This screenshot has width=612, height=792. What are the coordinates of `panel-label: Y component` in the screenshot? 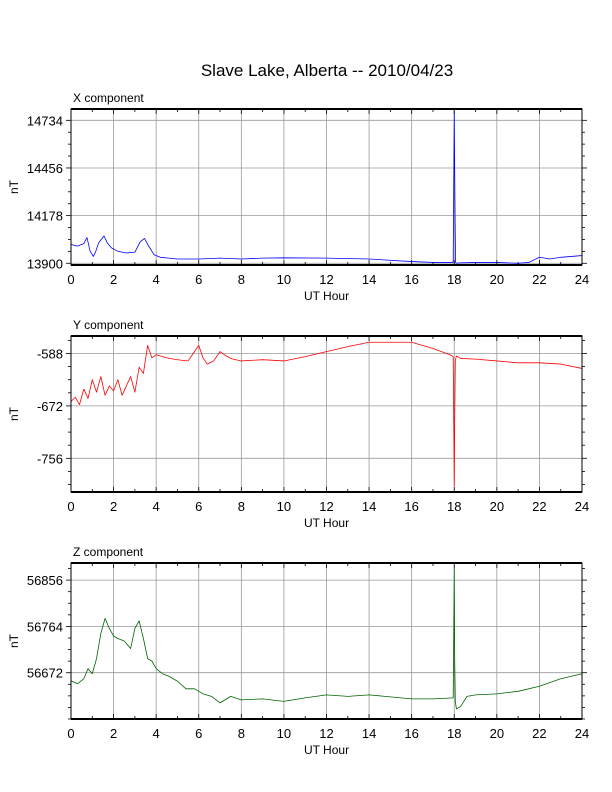 It's located at (108, 325).